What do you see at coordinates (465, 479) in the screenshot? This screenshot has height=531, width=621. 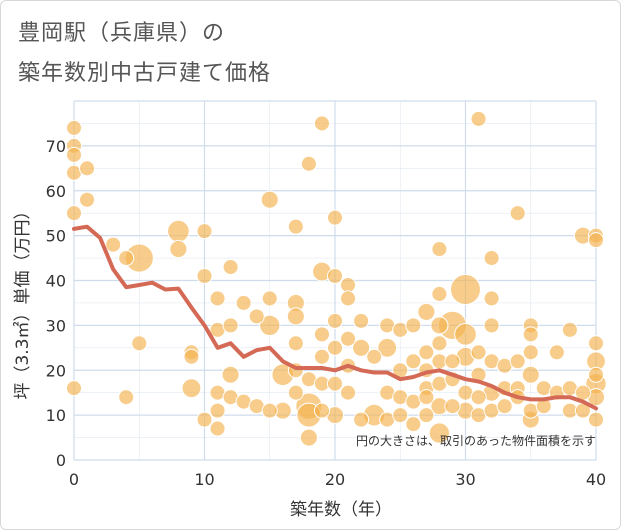 I see `x-tick-label: 30` at bounding box center [465, 479].